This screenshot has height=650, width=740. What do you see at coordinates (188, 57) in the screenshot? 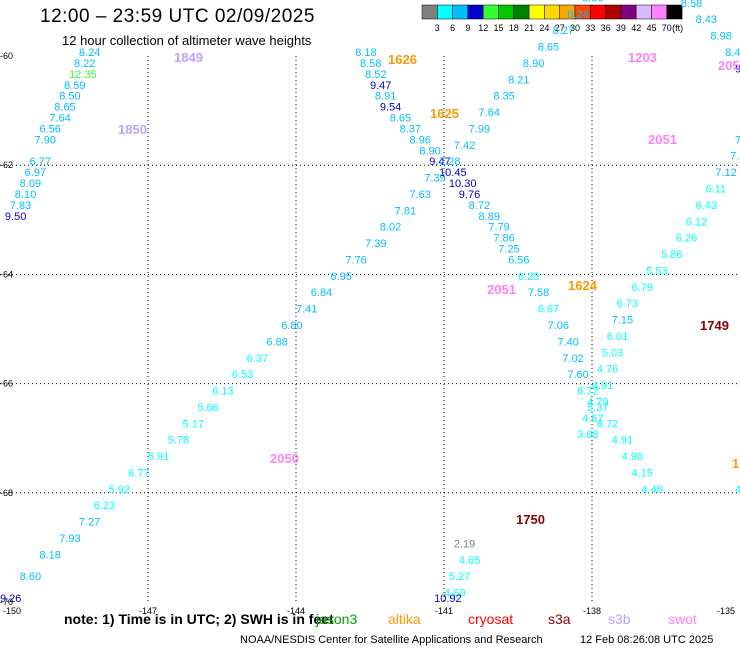
I see `pass-time-label: 1849` at bounding box center [188, 57].